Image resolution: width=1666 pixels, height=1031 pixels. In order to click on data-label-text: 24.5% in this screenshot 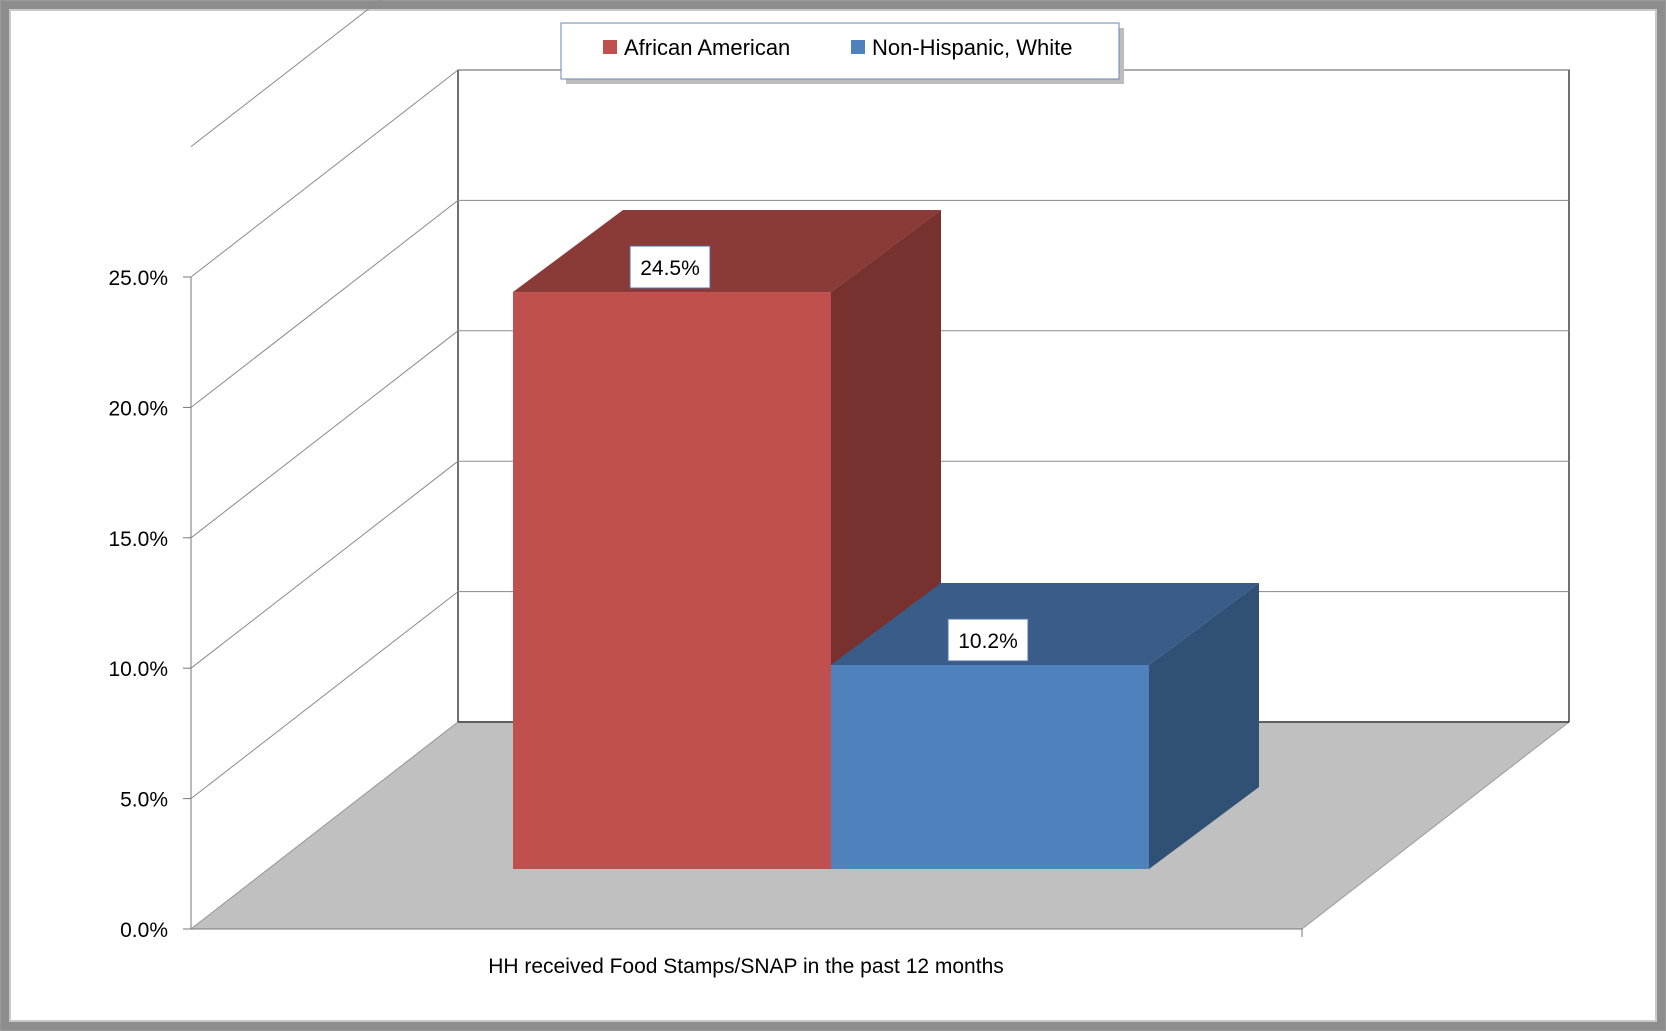, I will do `click(670, 268)`.